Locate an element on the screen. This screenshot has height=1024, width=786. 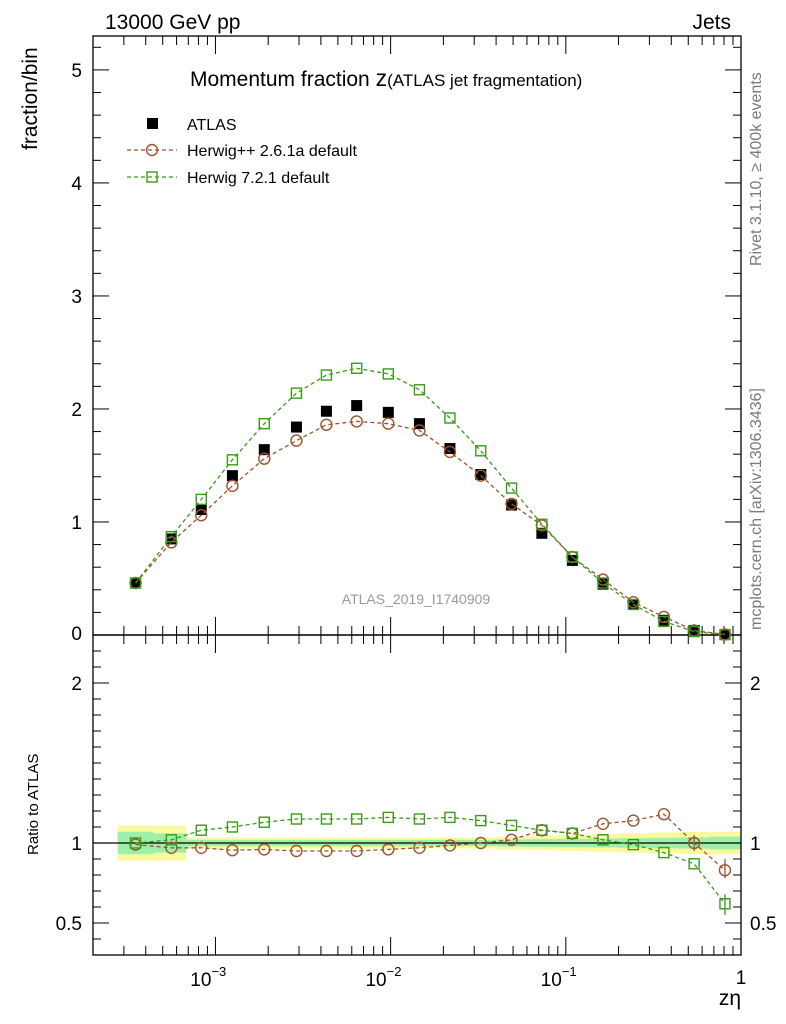
watermark: ATLAS_2019_I1740909 is located at coordinates (416, 599).